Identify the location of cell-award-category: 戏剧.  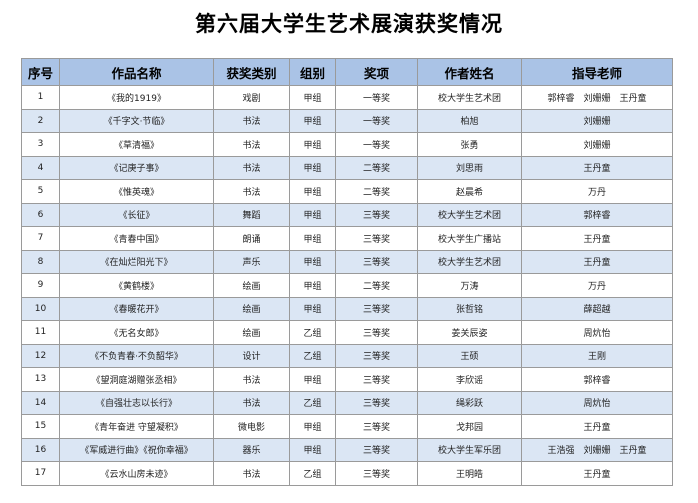
(251, 97).